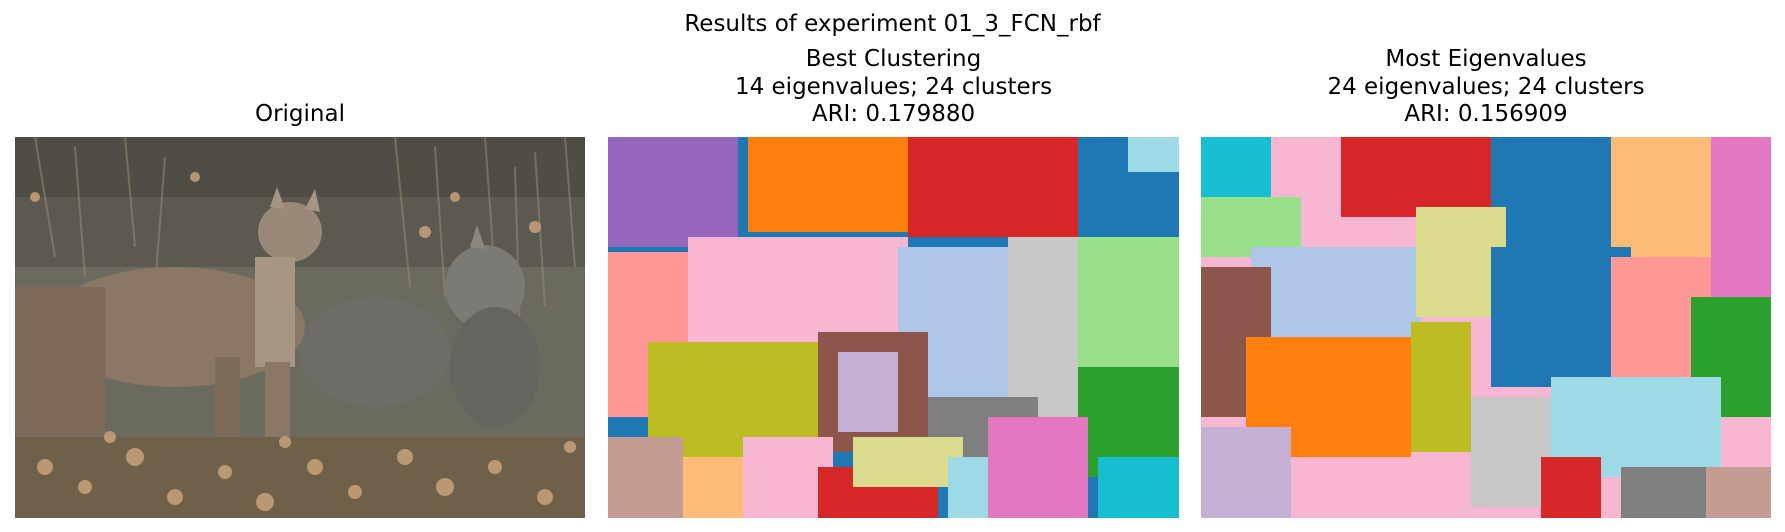 The height and width of the screenshot is (532, 1785). What do you see at coordinates (1486, 59) in the screenshot?
I see `panel-most-title-line1: Most Eigenvalues` at bounding box center [1486, 59].